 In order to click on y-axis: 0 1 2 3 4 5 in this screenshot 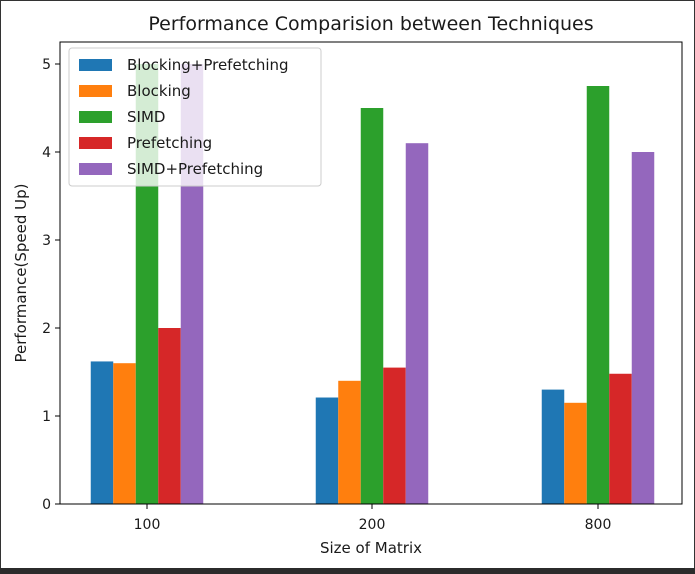, I will do `click(51, 285)`.